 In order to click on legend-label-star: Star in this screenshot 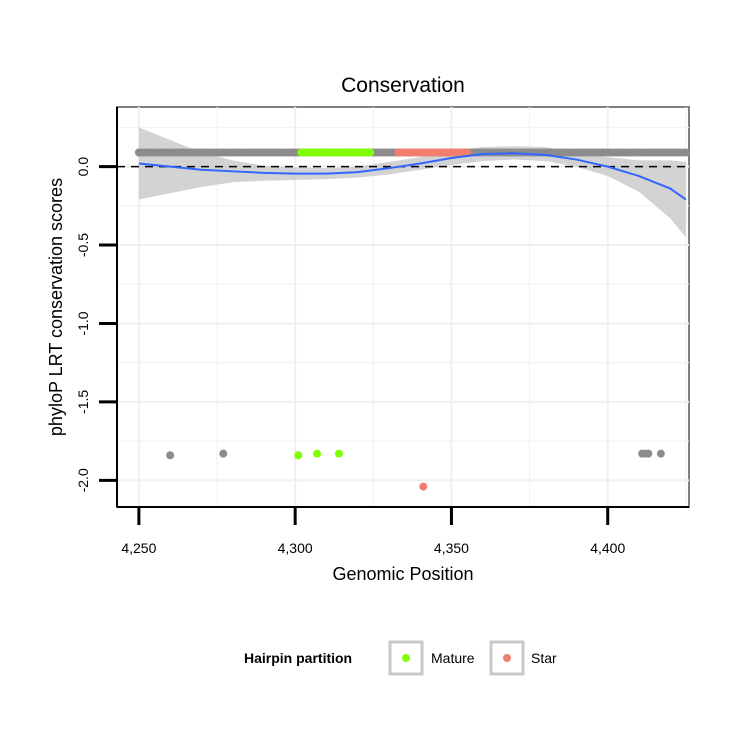, I will do `click(544, 658)`.